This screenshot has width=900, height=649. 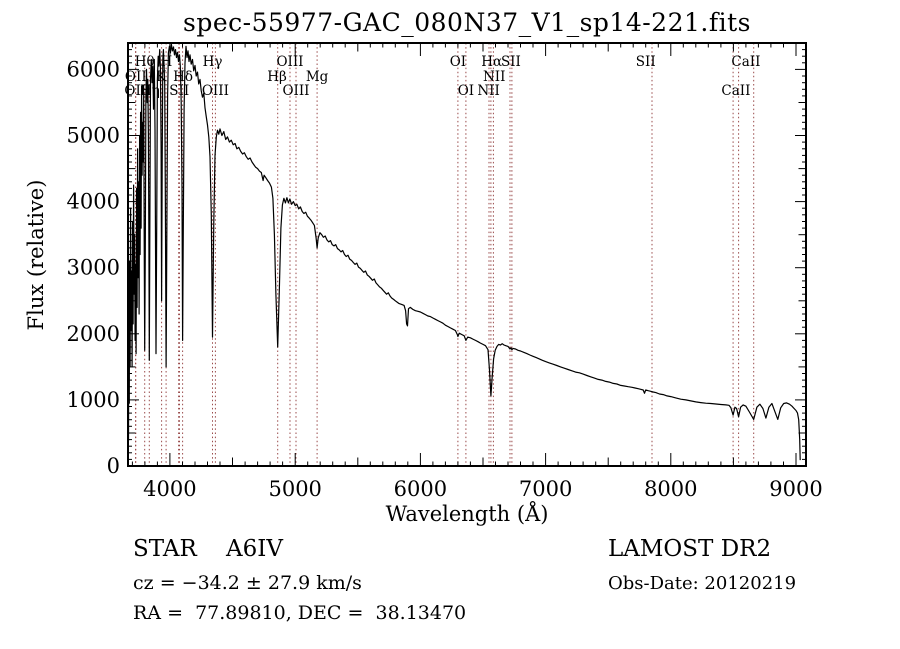 I want to click on y-tick-labels: 0 1000 2000 3000 4000 5000 6000, so click(x=93, y=267).